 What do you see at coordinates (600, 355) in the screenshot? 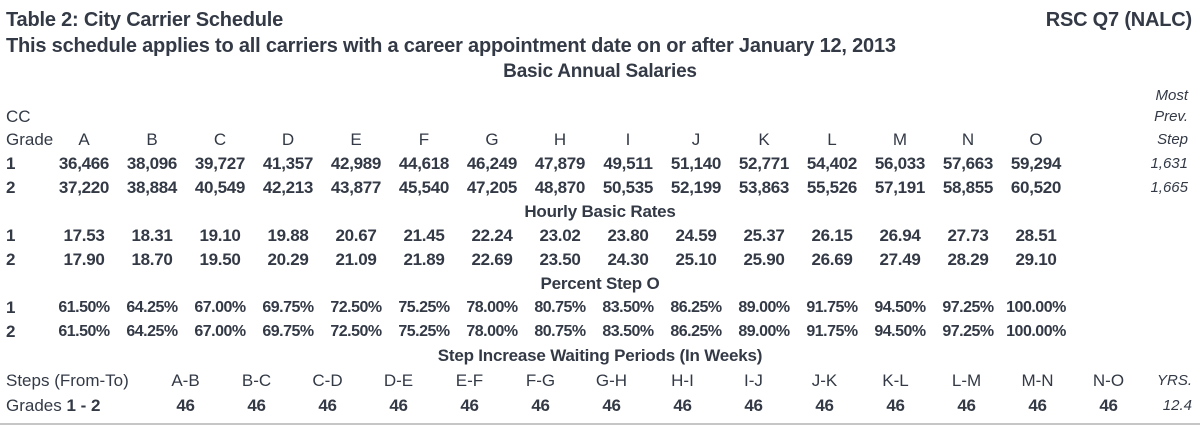
I see `waiting-periods-title: Step Increase Waiting Periods (In Weeks)` at bounding box center [600, 355].